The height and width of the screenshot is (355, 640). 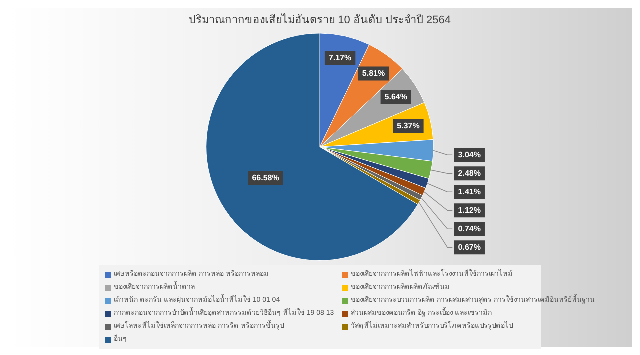 I want to click on data-label: 0.74%, so click(x=469, y=229).